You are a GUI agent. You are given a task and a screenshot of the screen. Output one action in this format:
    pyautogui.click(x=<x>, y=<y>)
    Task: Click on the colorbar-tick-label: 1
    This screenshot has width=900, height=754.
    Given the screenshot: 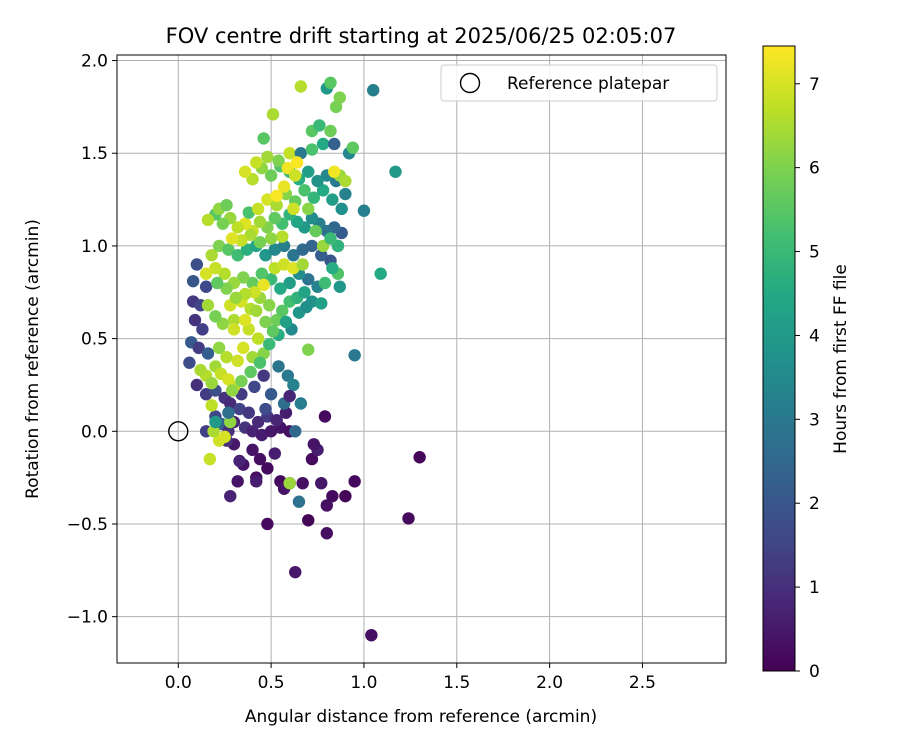 What is the action you would take?
    pyautogui.click(x=814, y=588)
    